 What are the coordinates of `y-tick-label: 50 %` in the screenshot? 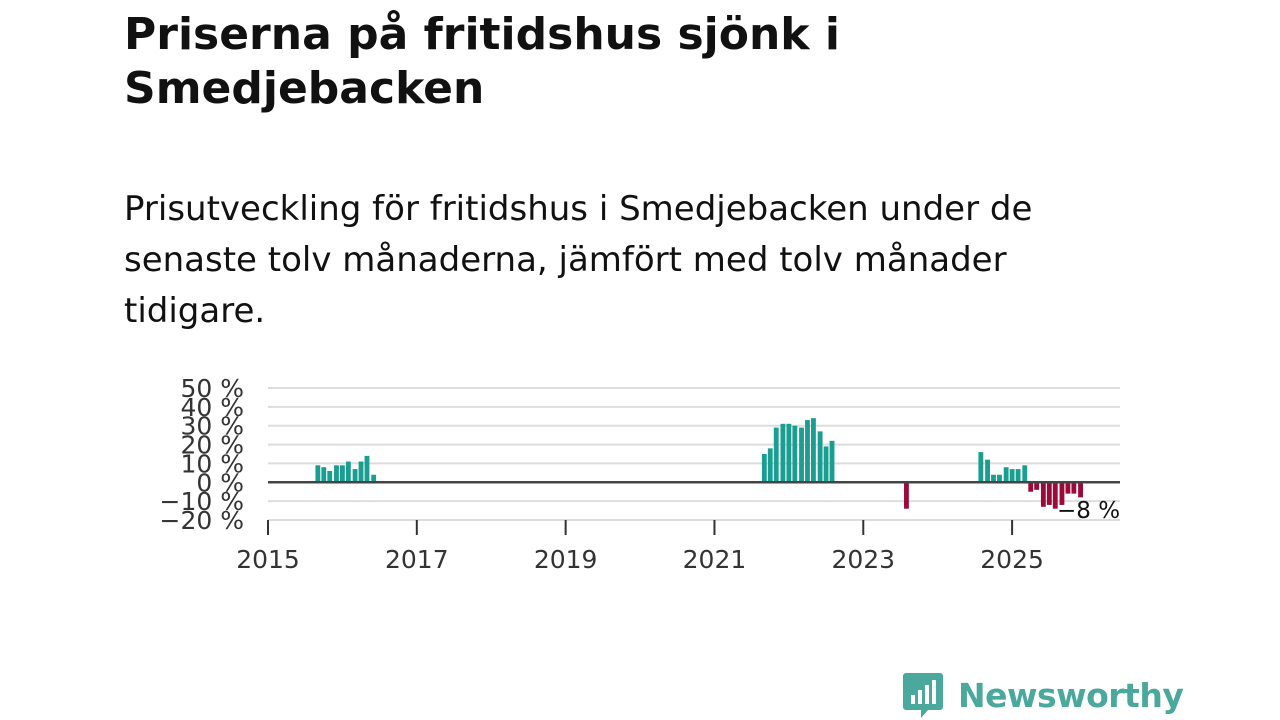 It's located at (212, 388).